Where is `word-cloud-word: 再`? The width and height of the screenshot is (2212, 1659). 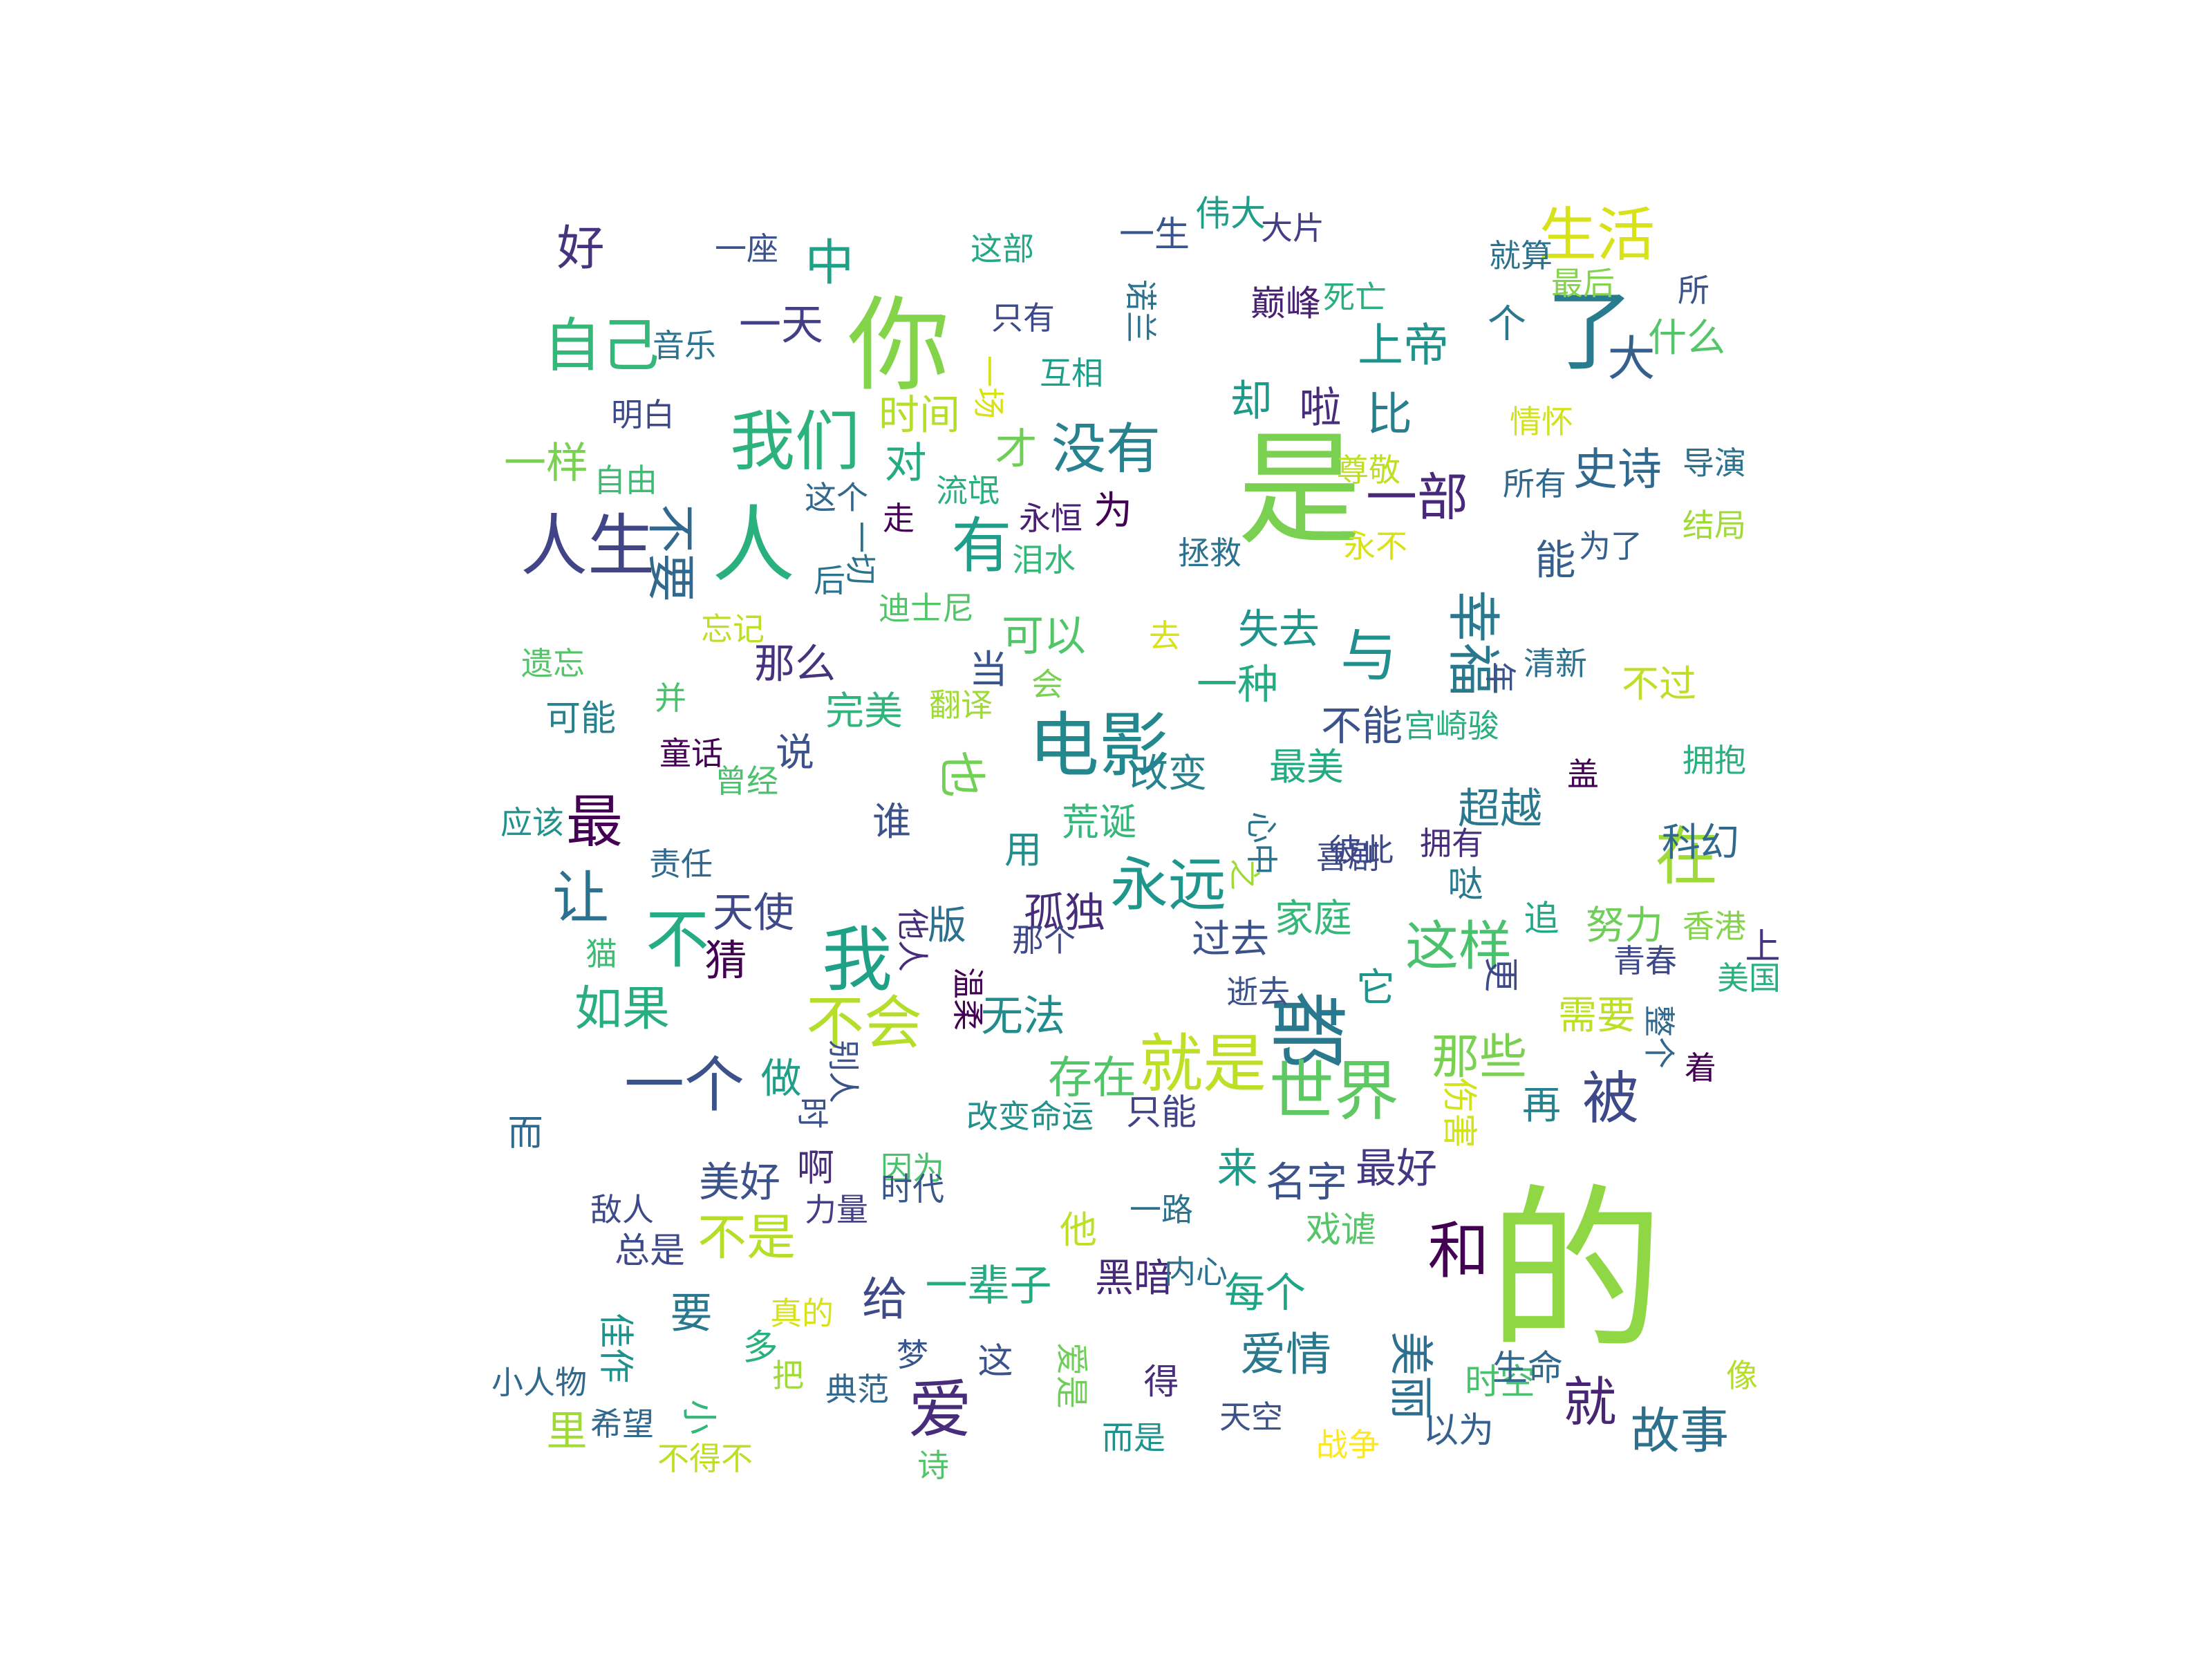
word-cloud-word: 再 is located at coordinates (1541, 1105).